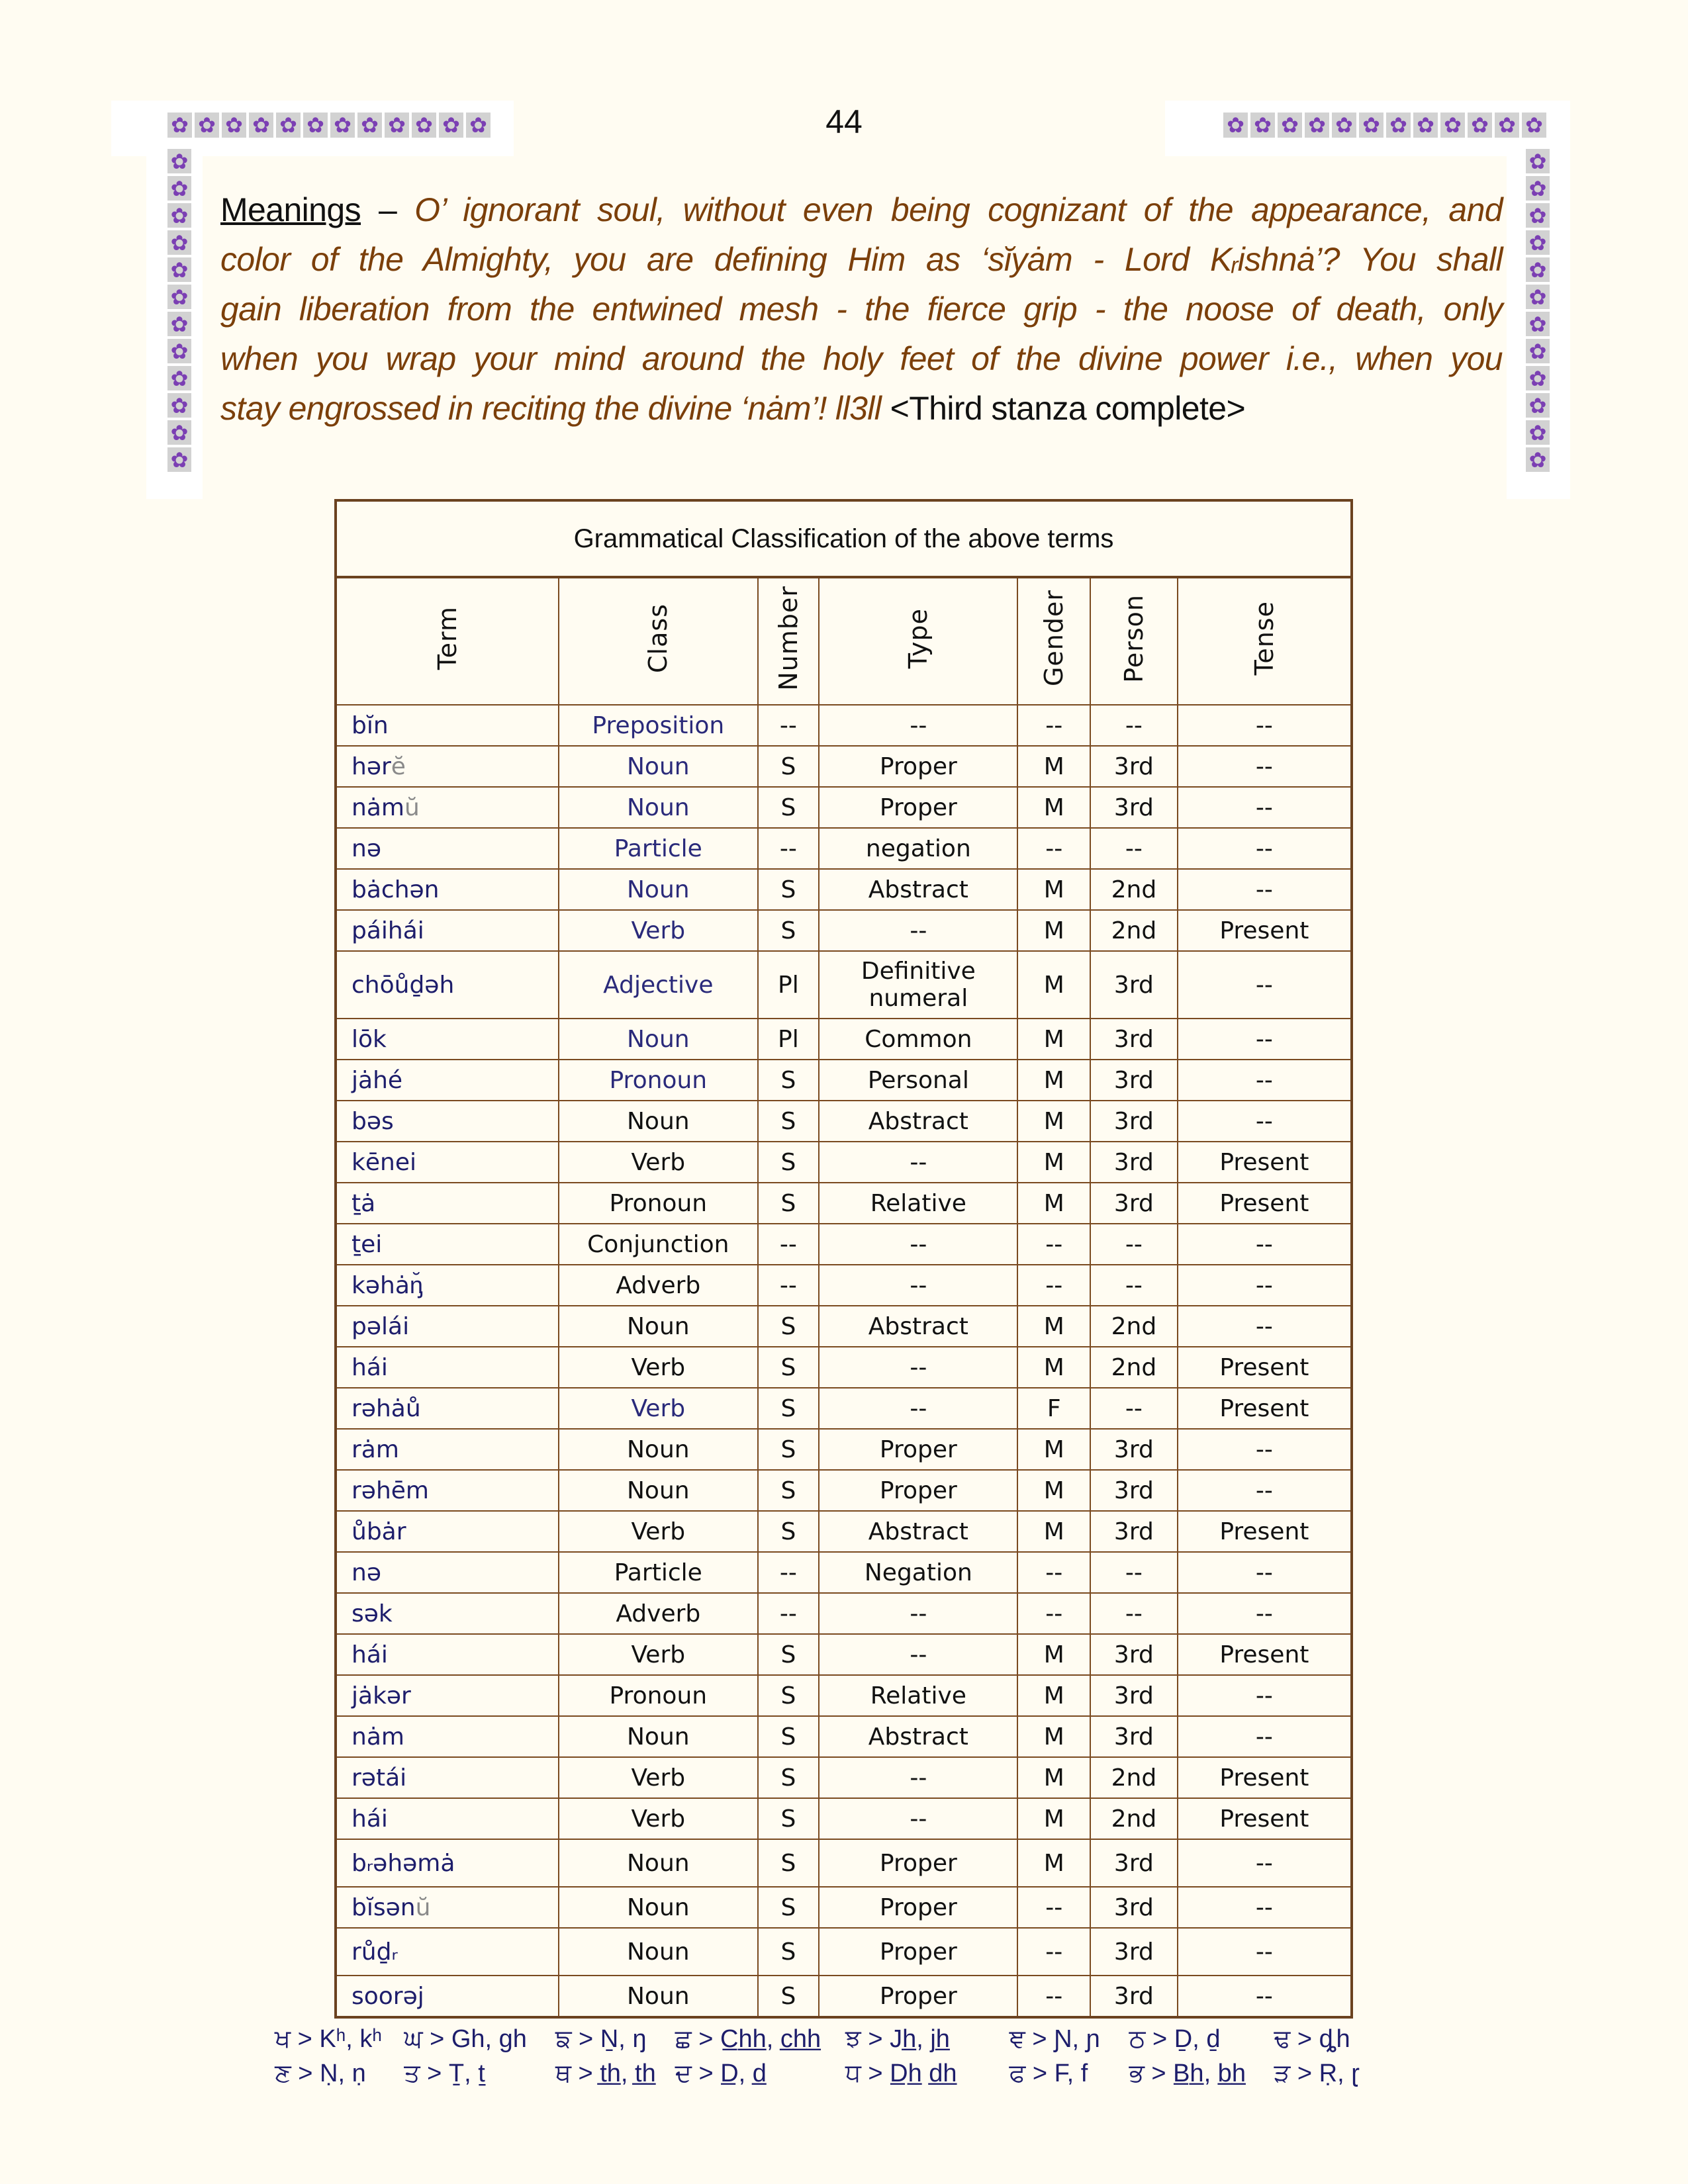 This screenshot has width=1688, height=2184. I want to click on cell-term: bᵣəhəmȧ, so click(447, 1863).